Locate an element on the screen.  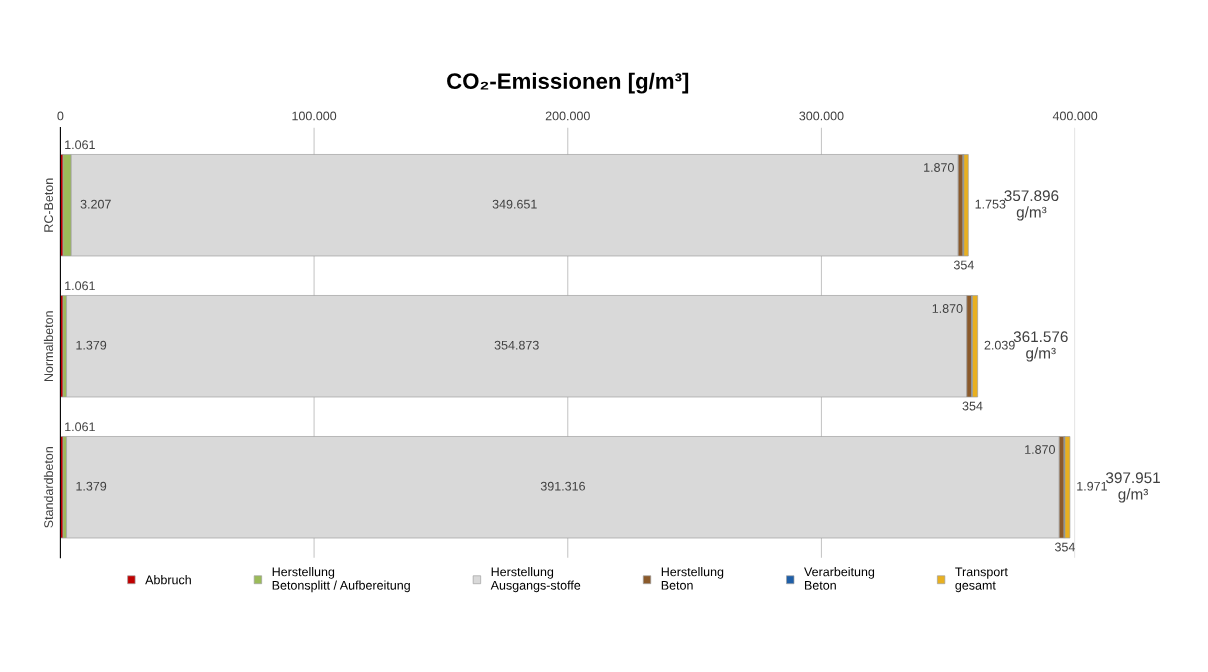
x-tick-label: 300.000 is located at coordinates (821, 116).